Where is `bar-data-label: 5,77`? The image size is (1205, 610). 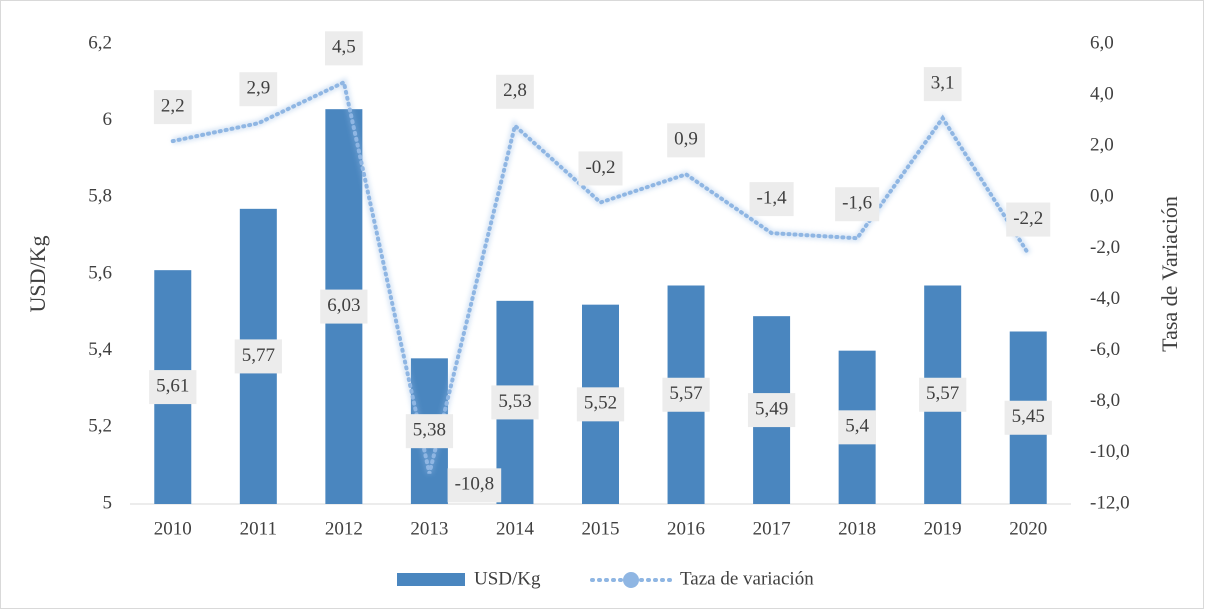
bar-data-label: 5,77 is located at coordinates (258, 355).